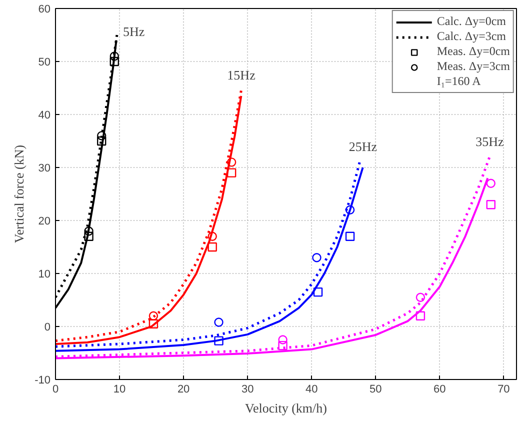 Image resolution: width=521 pixels, height=424 pixels. Describe the element at coordinates (286, 408) in the screenshot. I see `x-axis-title: Velocity (km/h)` at that location.